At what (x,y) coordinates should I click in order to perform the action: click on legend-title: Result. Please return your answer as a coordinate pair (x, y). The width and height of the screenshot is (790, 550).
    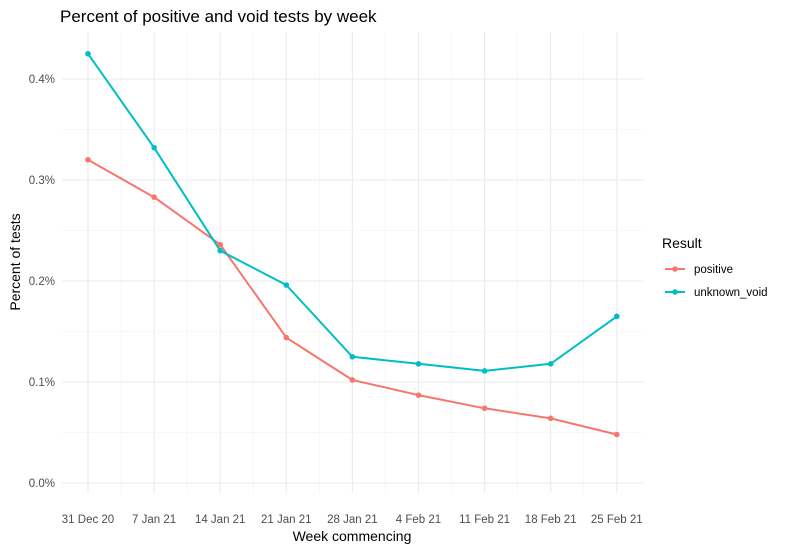
    Looking at the image, I should click on (682, 243).